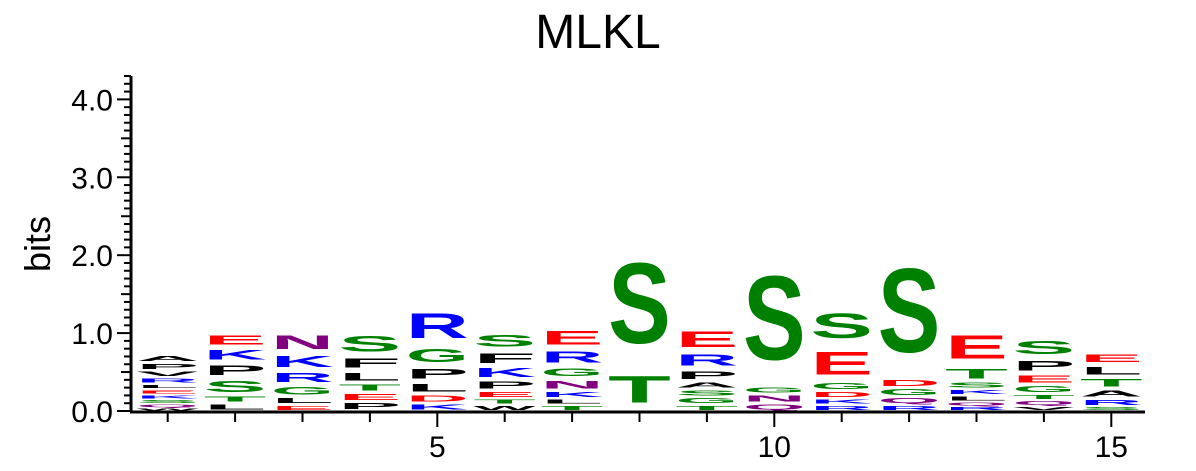 The image size is (1196, 471). I want to click on logo-column-8: TS, so click(639, 325).